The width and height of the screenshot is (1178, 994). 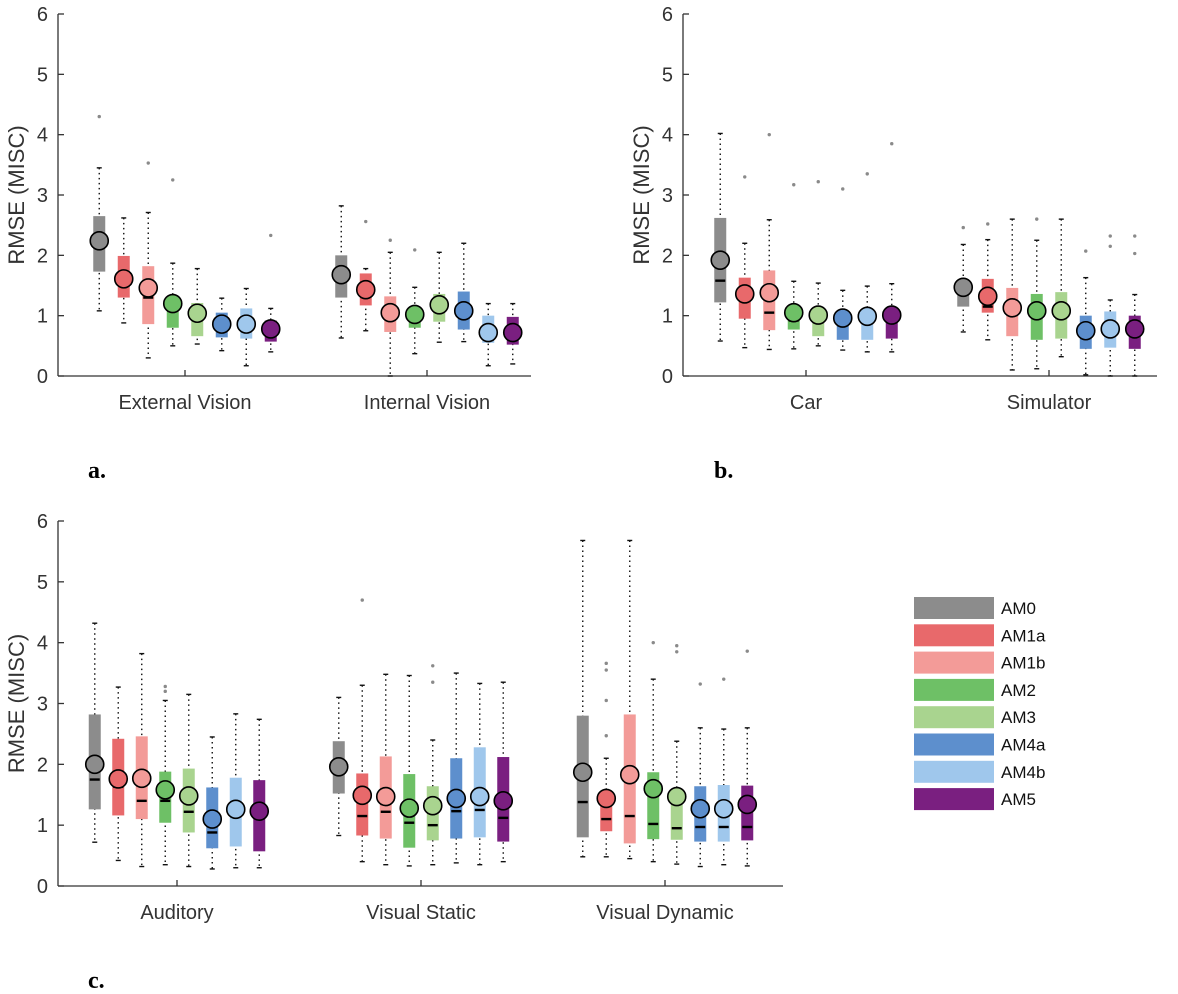 I want to click on category-label: Car, so click(x=806, y=403).